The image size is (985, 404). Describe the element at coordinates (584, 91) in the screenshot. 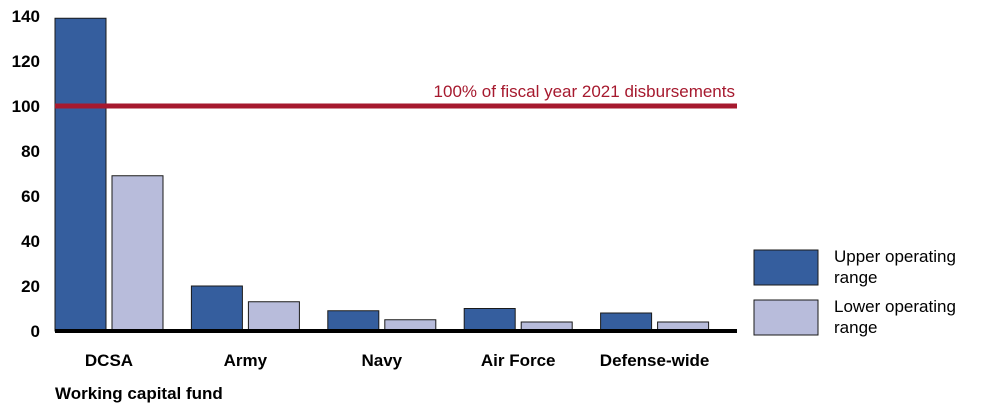

I see `reference-line-label: 100% of fiscal year 2021 disbursements` at that location.